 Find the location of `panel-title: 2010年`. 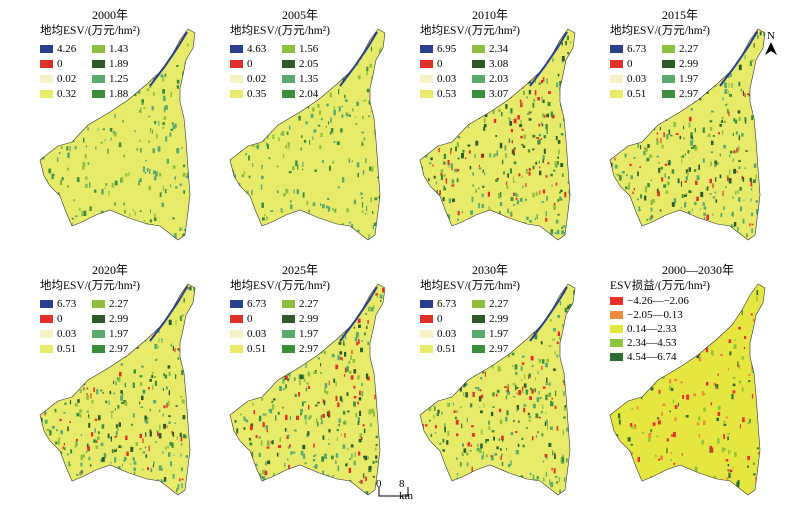

panel-title: 2010年 is located at coordinates (490, 15).